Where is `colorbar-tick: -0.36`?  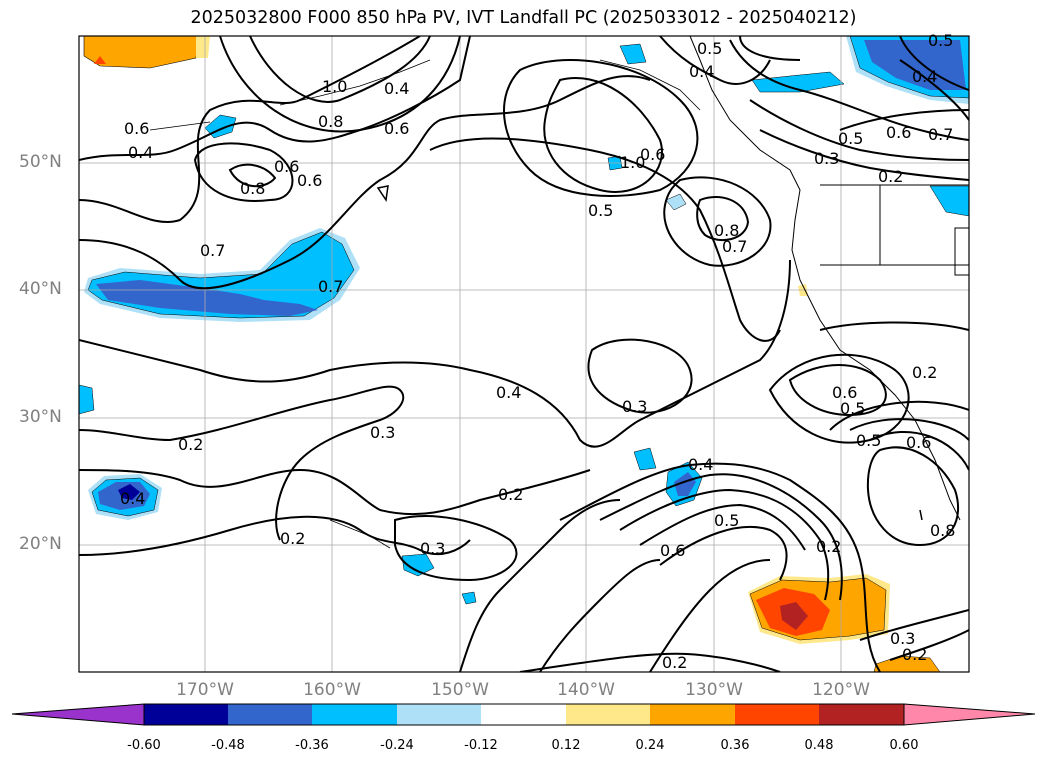 colorbar-tick: -0.36 is located at coordinates (312, 745).